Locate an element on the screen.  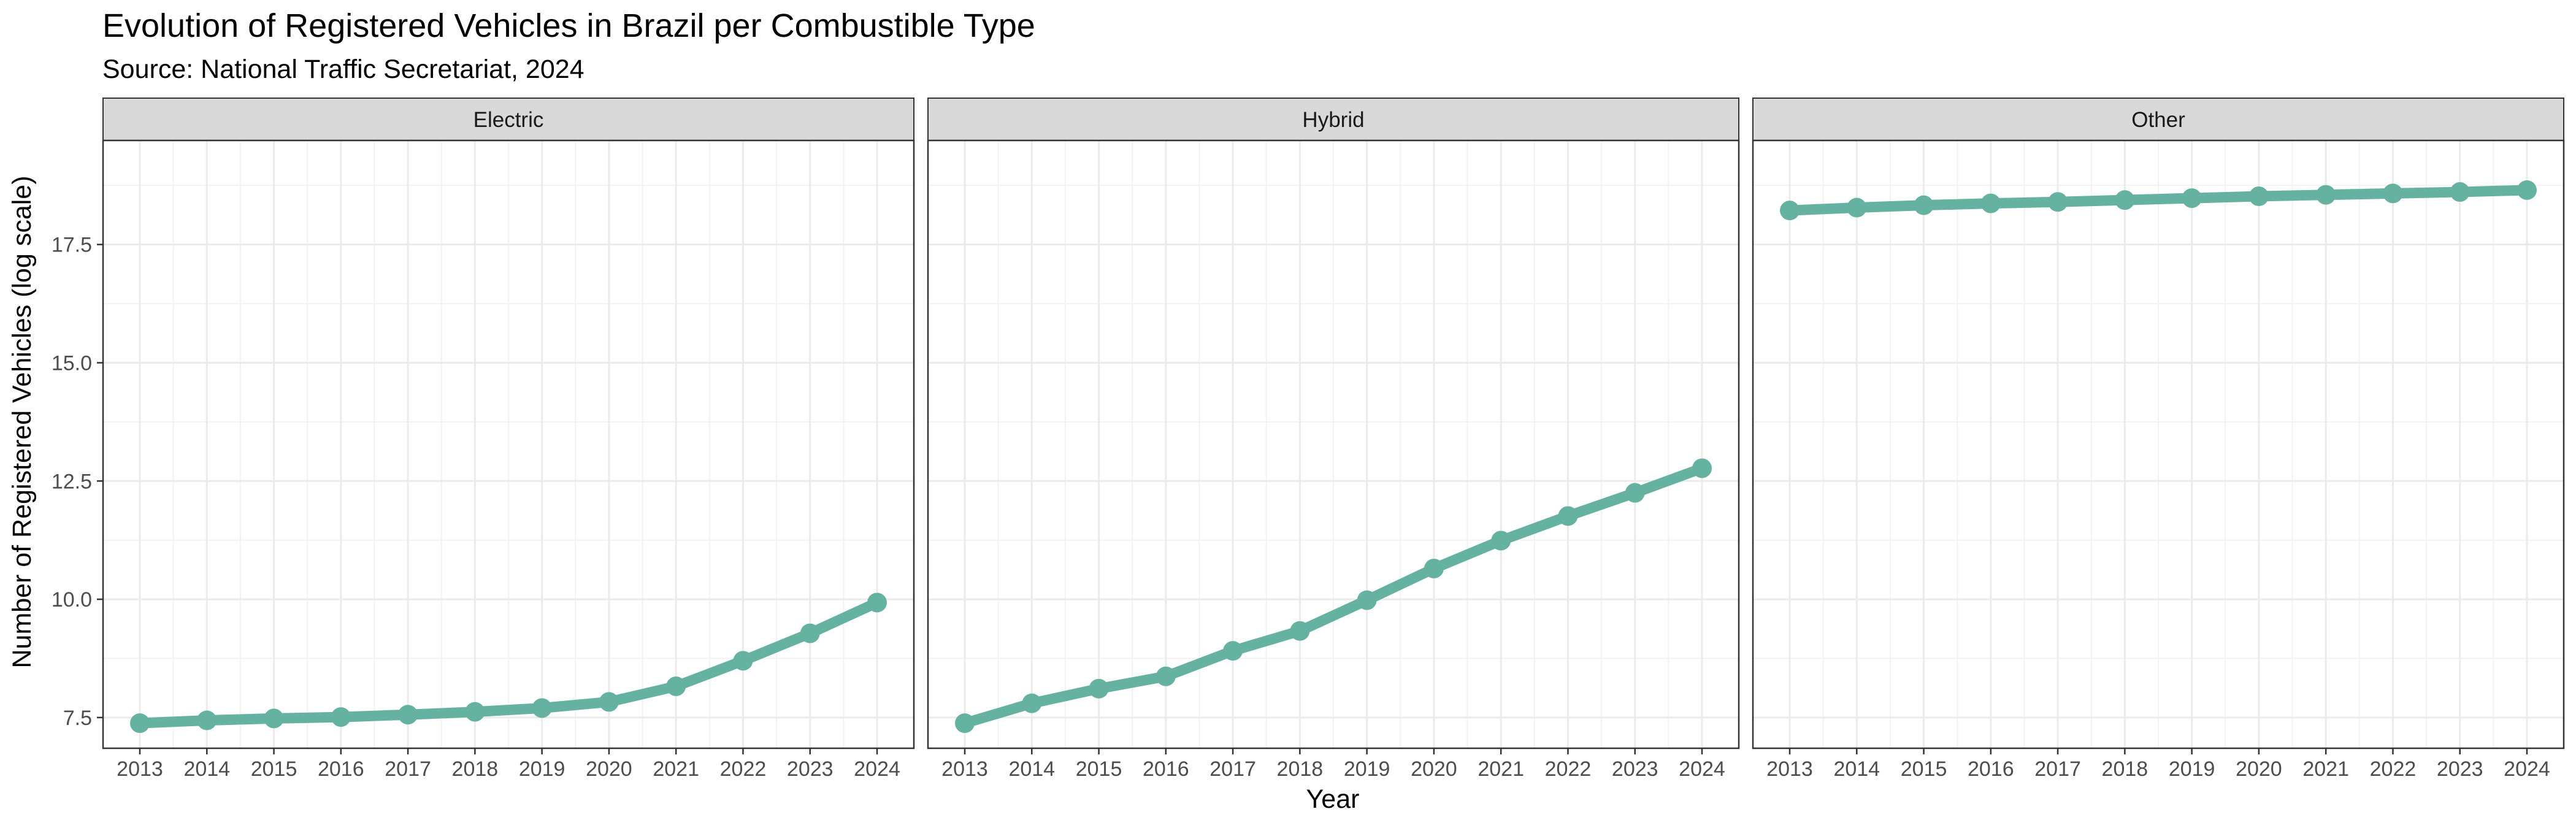
facet-strip-label: Other is located at coordinates (2158, 120).